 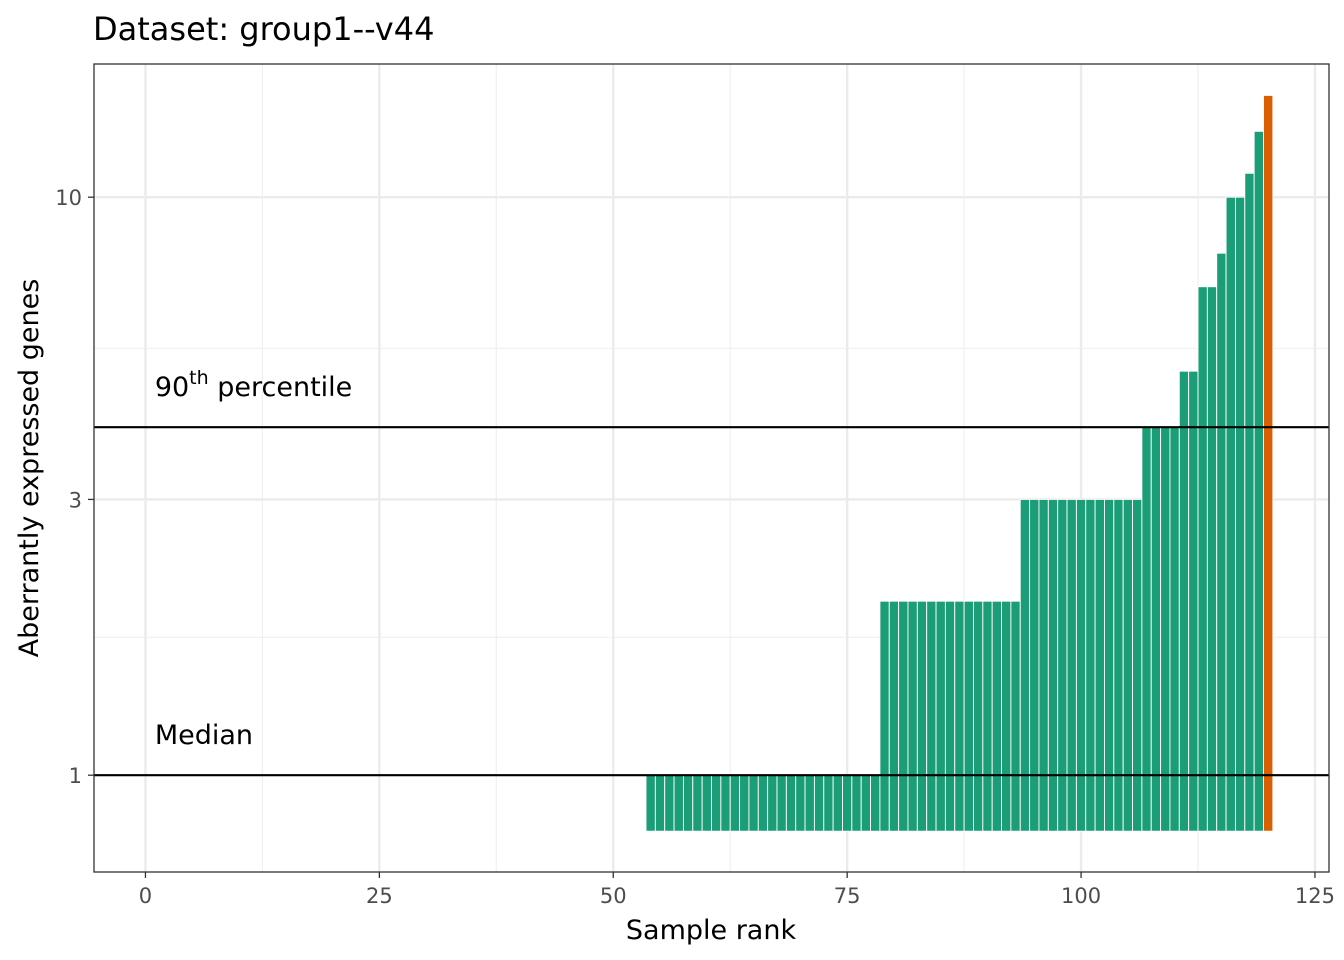 What do you see at coordinates (263, 29) in the screenshot?
I see `chart-title: Dataset: group1--v44` at bounding box center [263, 29].